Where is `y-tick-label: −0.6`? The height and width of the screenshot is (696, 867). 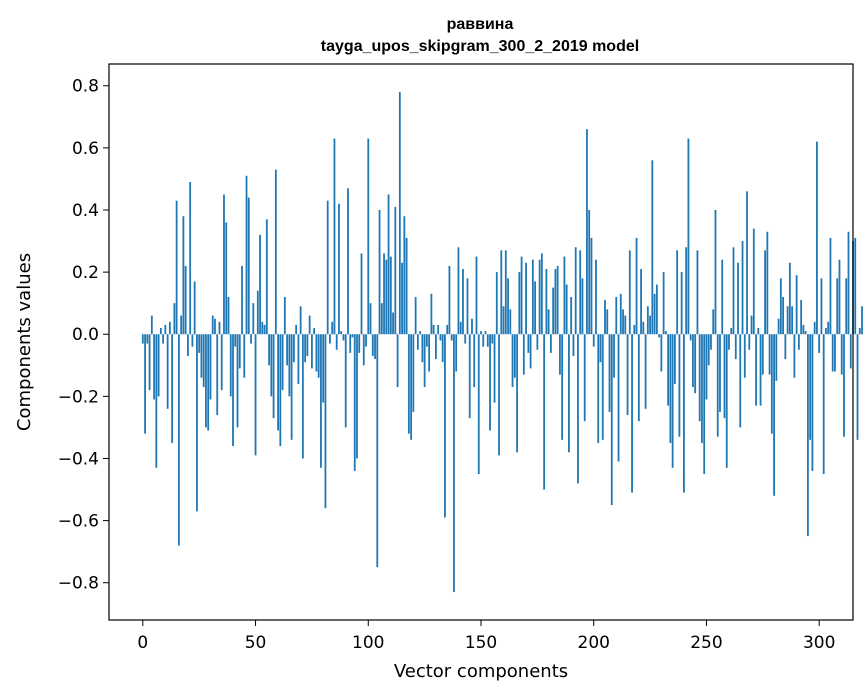 y-tick-label: −0.6 is located at coordinates (78, 522).